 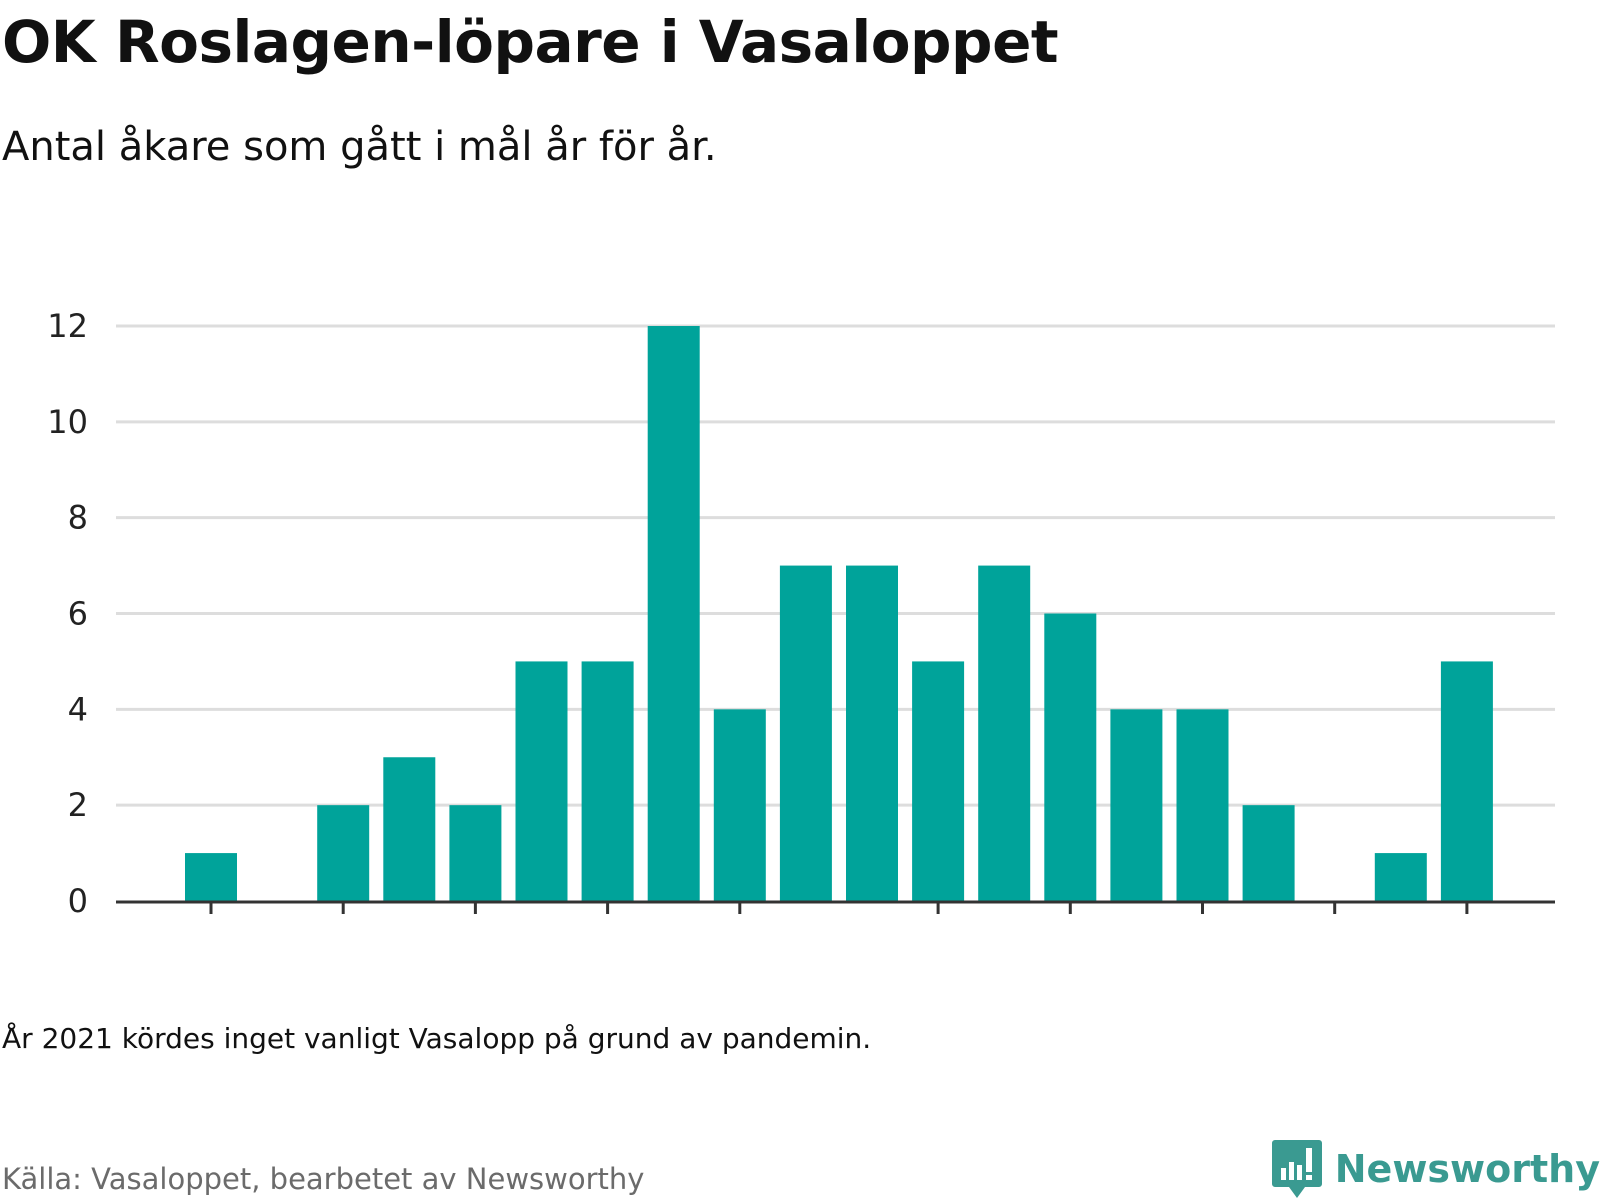 What do you see at coordinates (78, 614) in the screenshot?
I see `y-tick-label: 6` at bounding box center [78, 614].